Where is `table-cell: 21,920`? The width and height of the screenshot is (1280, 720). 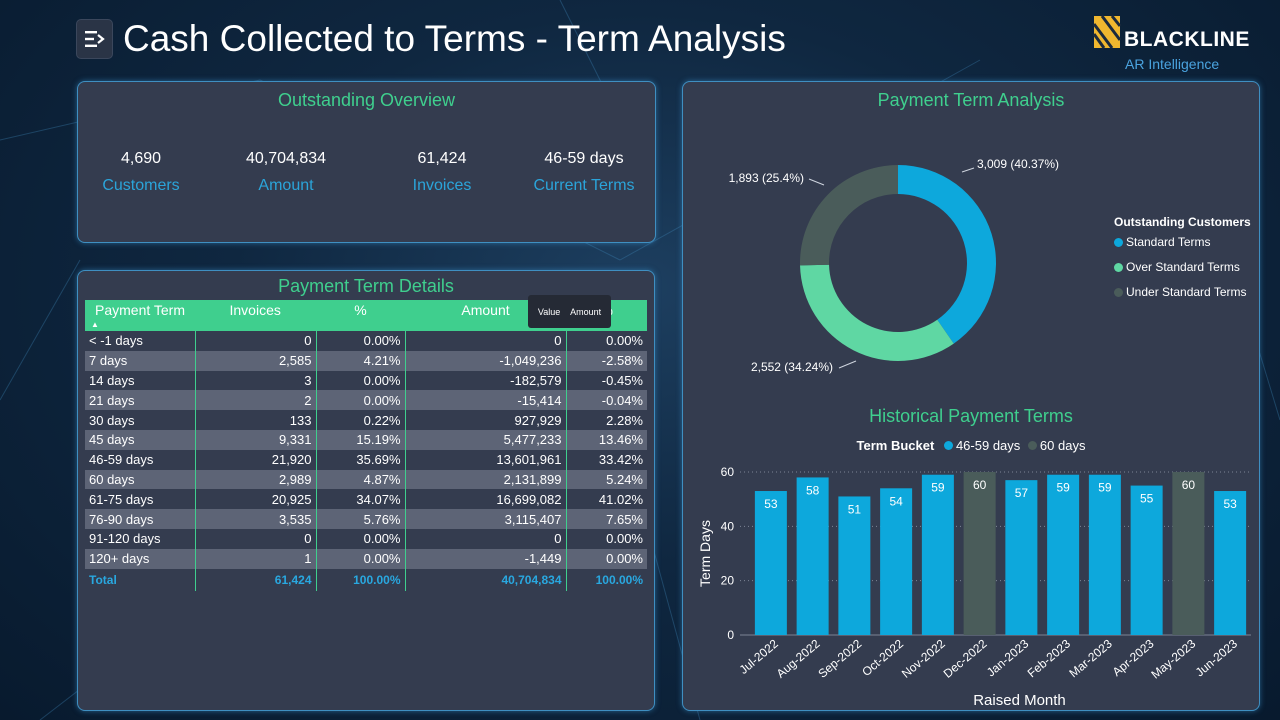
table-cell: 21,920 is located at coordinates (256, 459).